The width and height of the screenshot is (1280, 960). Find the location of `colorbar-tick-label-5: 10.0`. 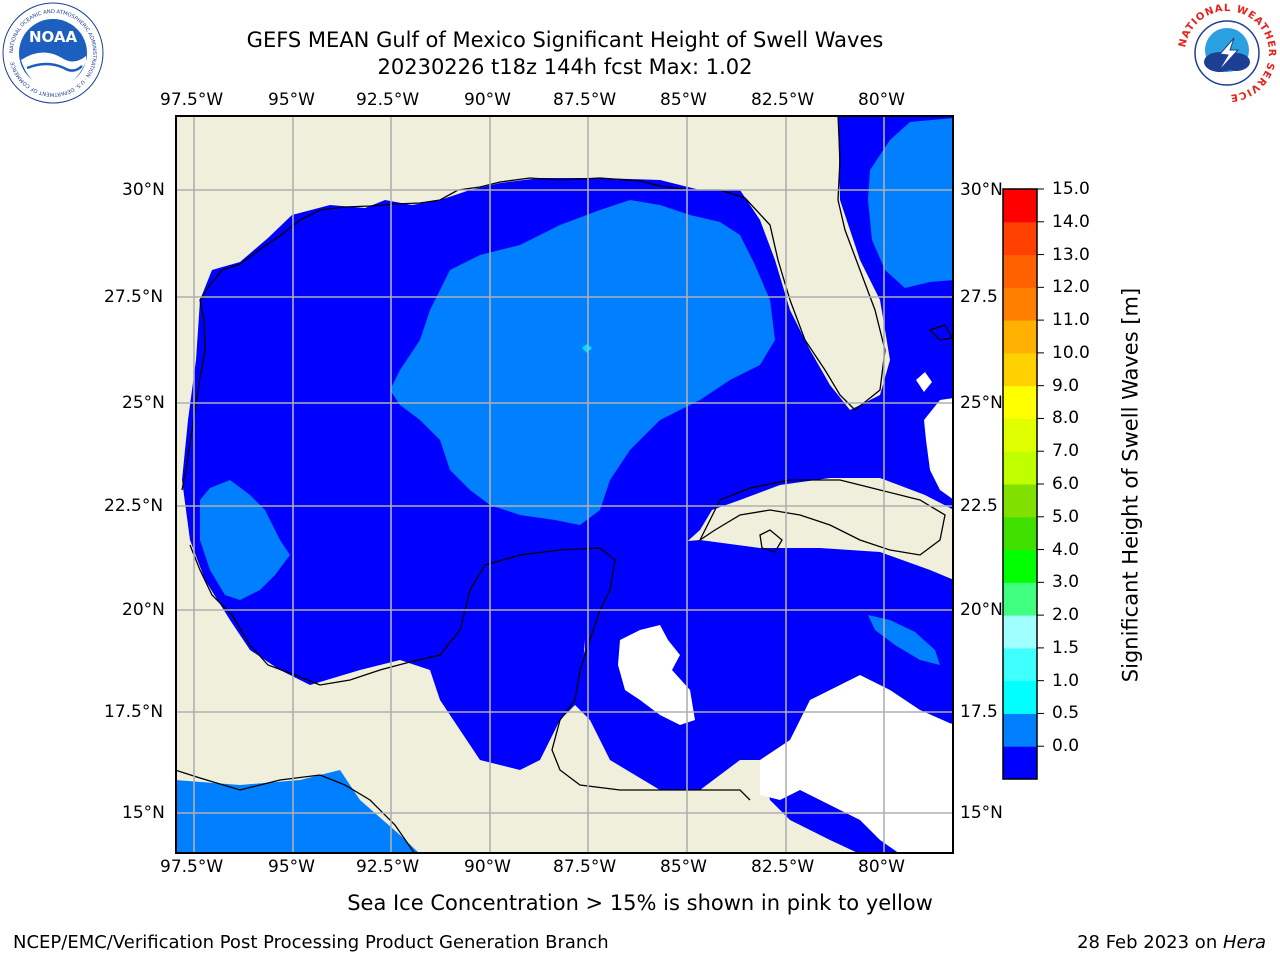

colorbar-tick-label-5: 10.0 is located at coordinates (1071, 352).